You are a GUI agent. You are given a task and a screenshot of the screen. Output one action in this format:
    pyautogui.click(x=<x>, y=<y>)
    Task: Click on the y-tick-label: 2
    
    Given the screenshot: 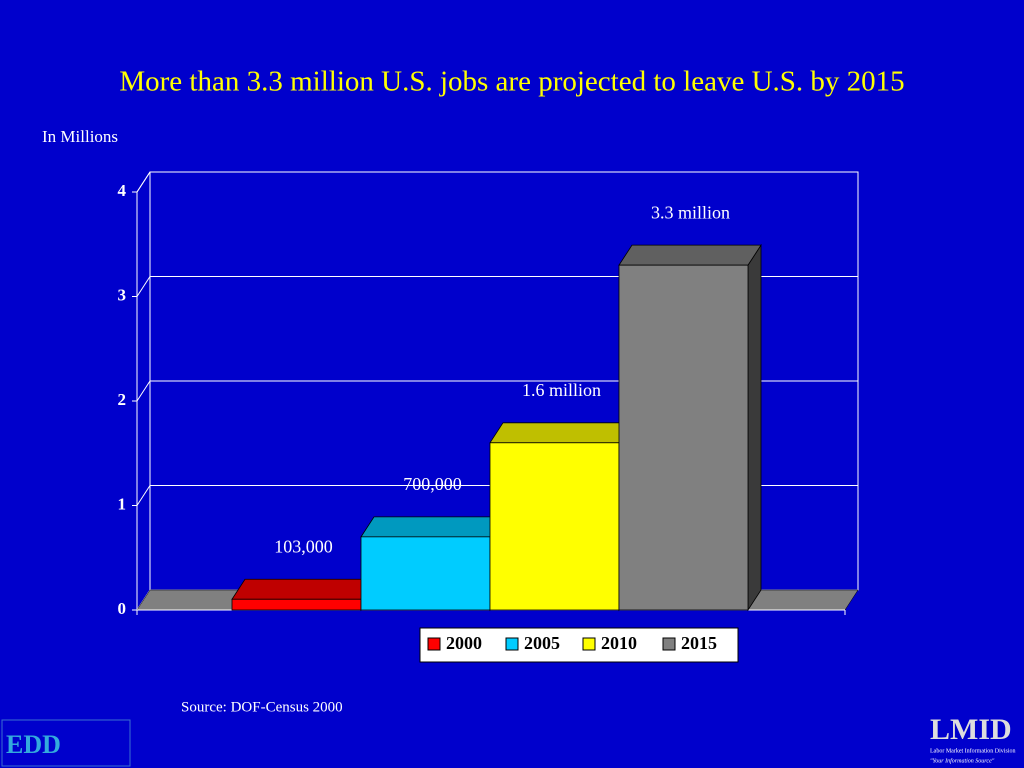 What is the action you would take?
    pyautogui.click(x=122, y=399)
    